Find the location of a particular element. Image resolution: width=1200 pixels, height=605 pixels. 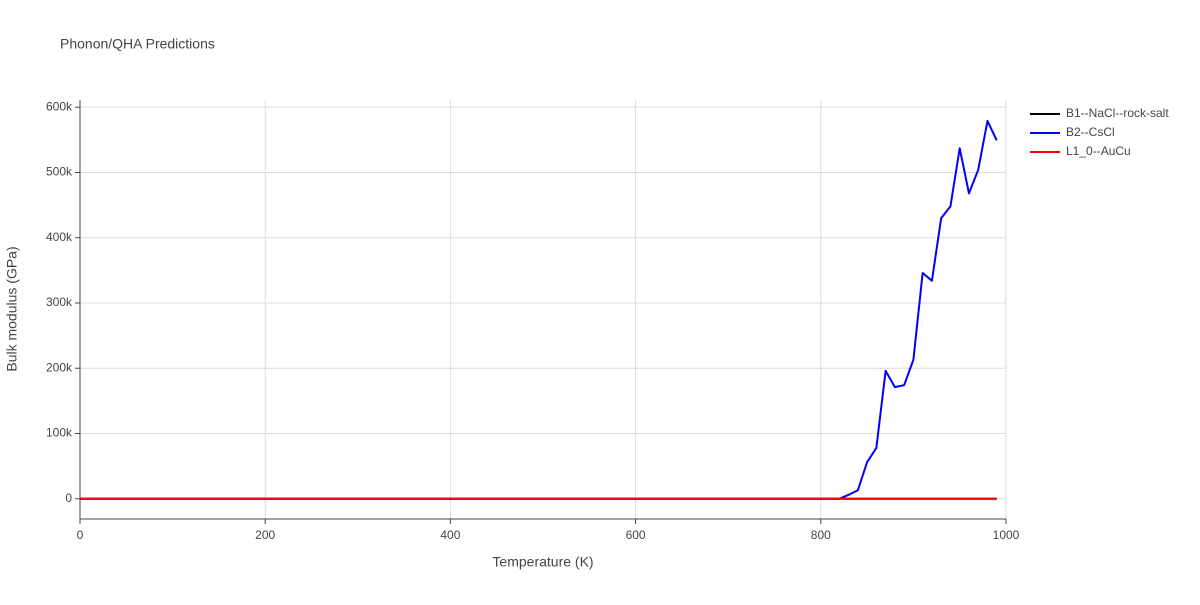

x-tick-label: 600 is located at coordinates (636, 535).